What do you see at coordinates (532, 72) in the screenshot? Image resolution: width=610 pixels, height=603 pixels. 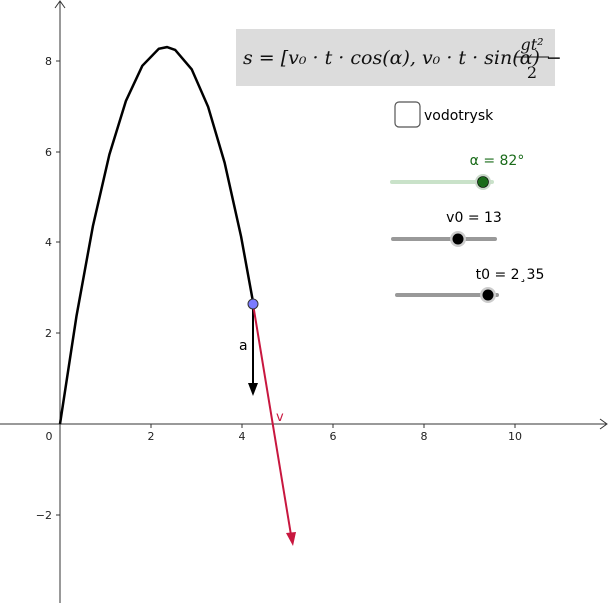 I see `formula-denominator: 2` at bounding box center [532, 72].